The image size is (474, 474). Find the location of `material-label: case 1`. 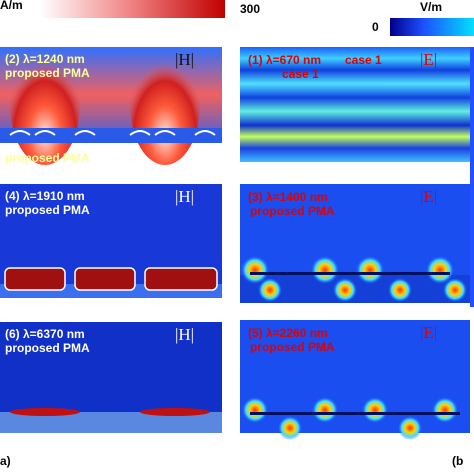

material-label: case 1 is located at coordinates (363, 60).